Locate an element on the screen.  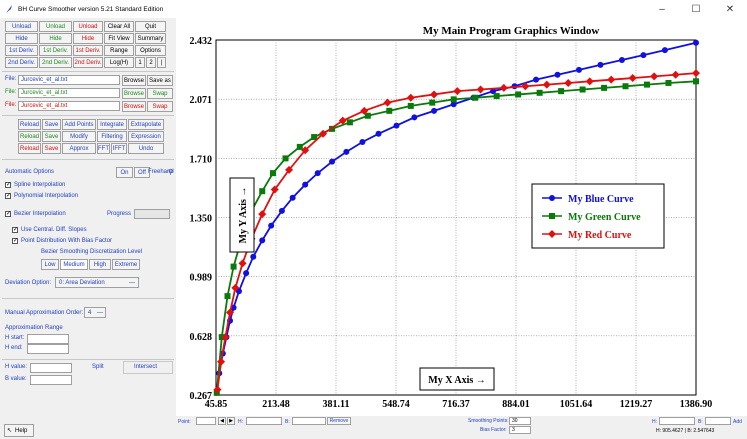
fft-button: FFT is located at coordinates (103, 148).